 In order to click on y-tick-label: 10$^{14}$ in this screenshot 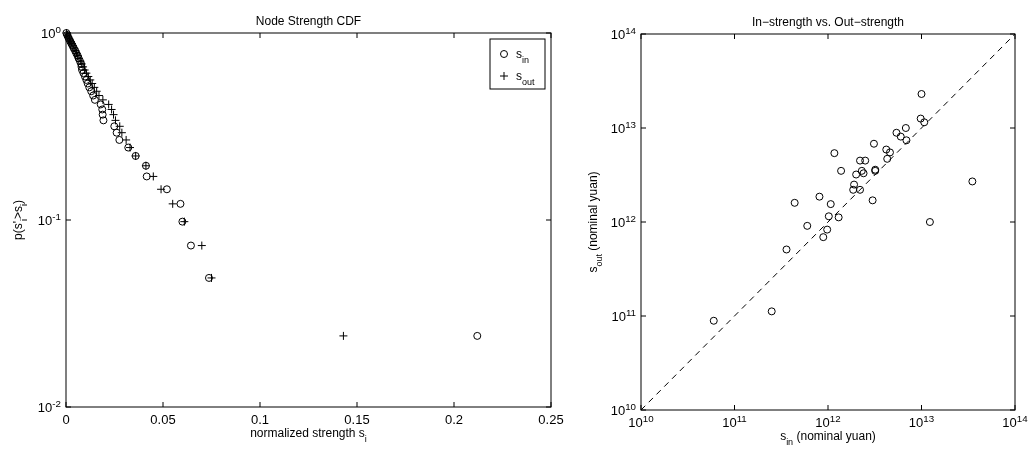, I will do `click(623, 33)`.